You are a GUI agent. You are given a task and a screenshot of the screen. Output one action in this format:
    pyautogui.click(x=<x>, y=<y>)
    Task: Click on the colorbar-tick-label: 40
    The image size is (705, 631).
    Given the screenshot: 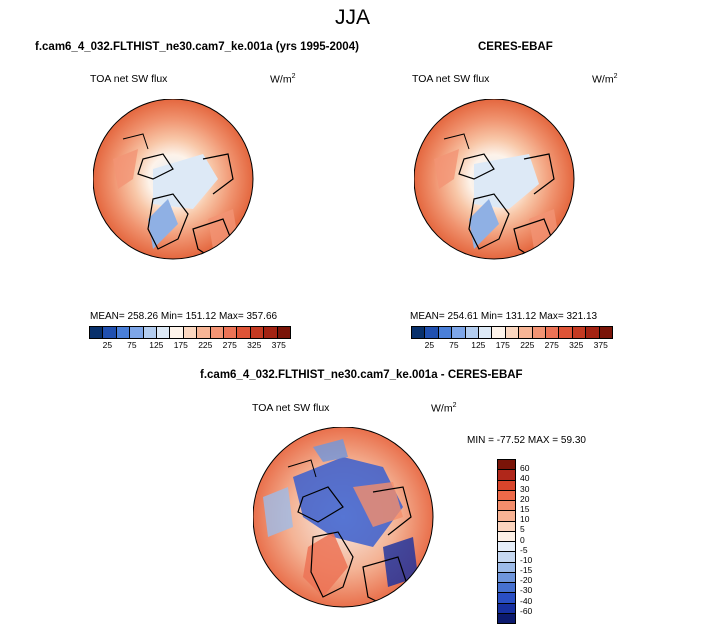 What is the action you would take?
    pyautogui.click(x=525, y=478)
    